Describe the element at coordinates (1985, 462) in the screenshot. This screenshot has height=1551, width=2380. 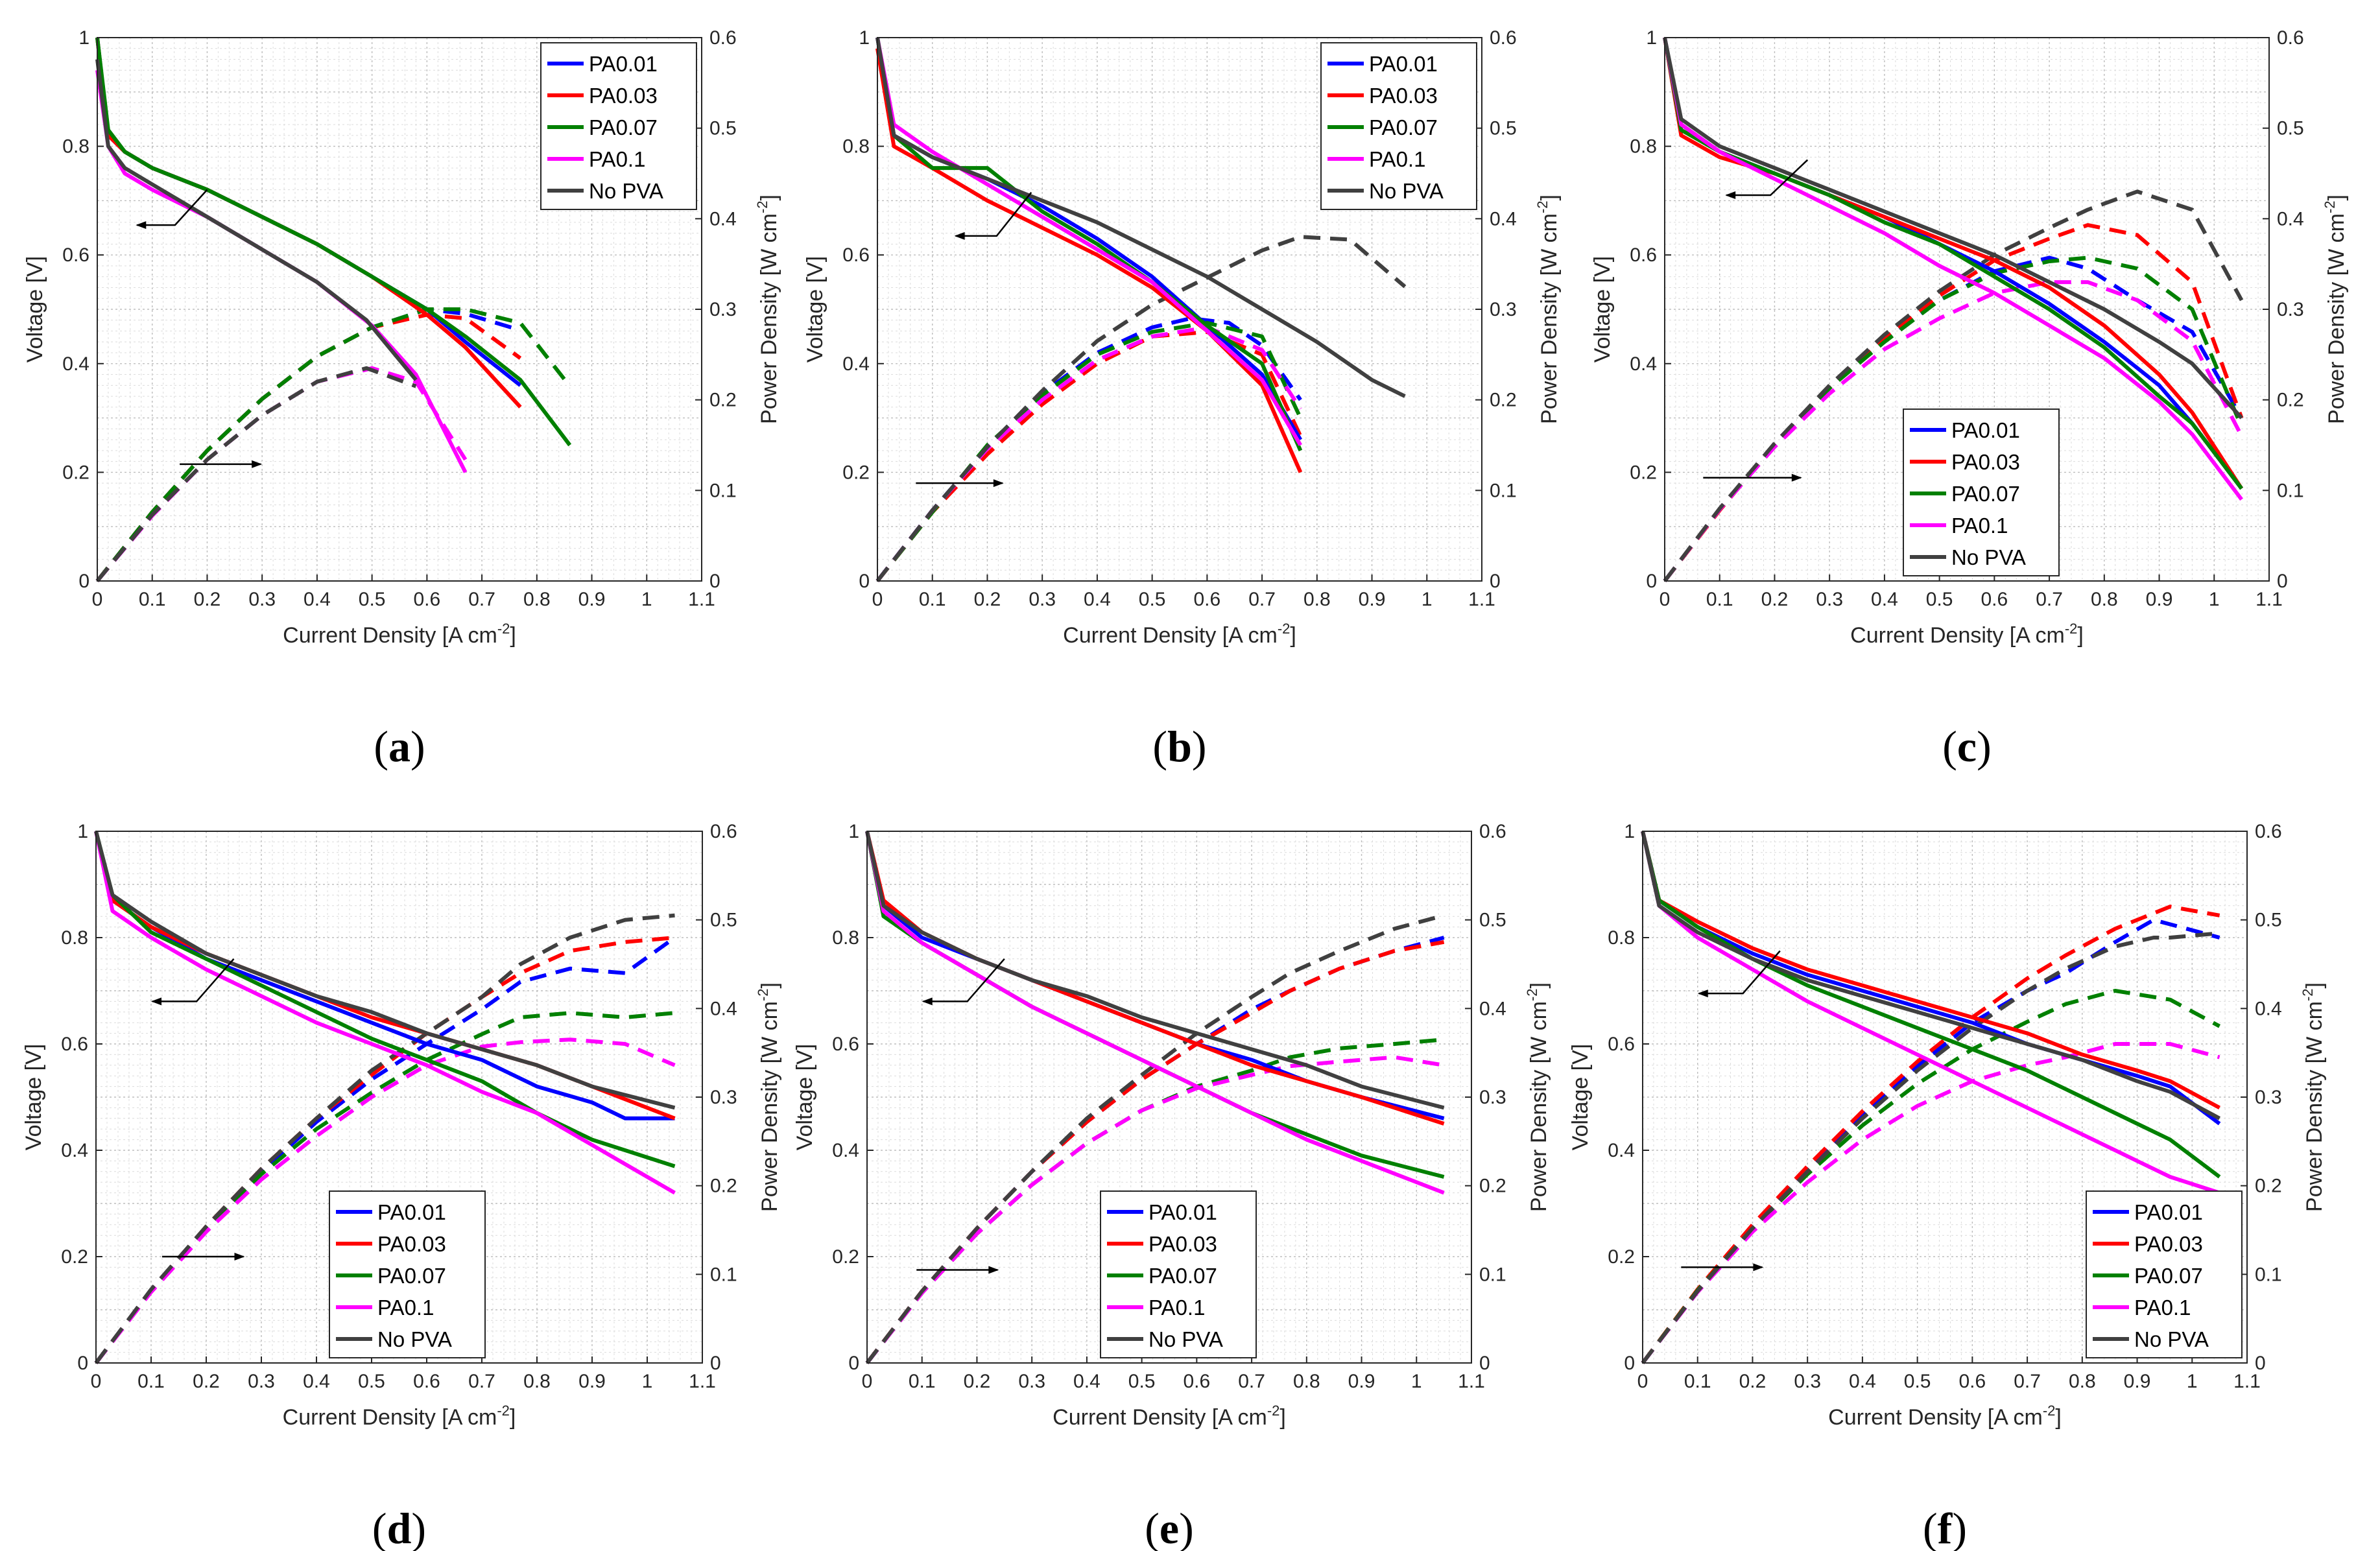
I see `legend-label: PA0.03` at that location.